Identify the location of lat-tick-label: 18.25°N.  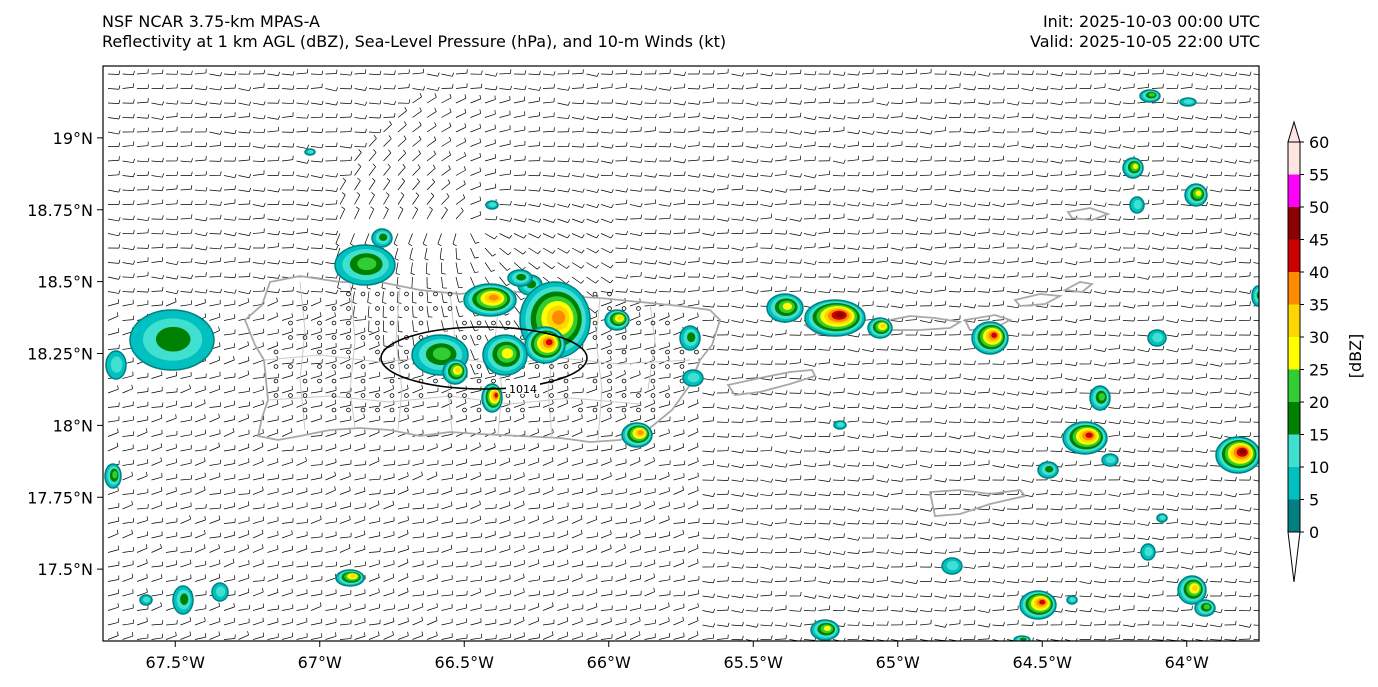
(60, 354).